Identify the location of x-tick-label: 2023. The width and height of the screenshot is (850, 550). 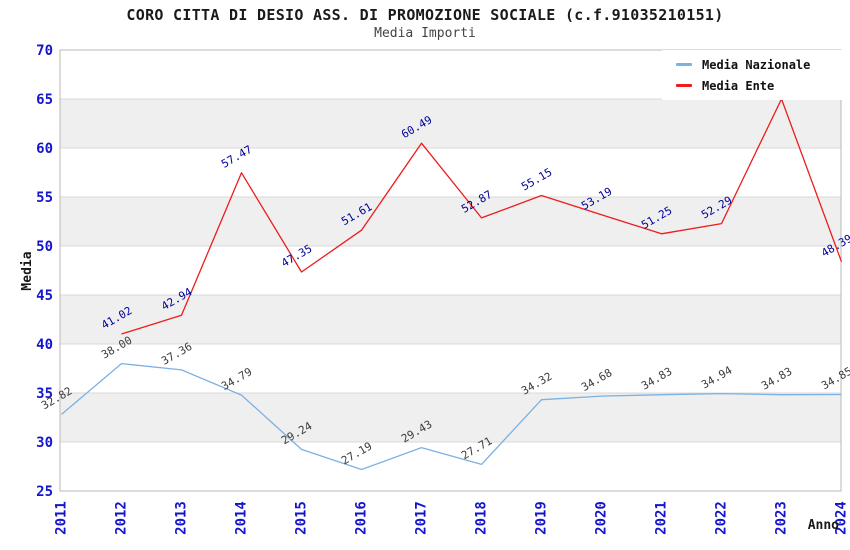
(782, 518).